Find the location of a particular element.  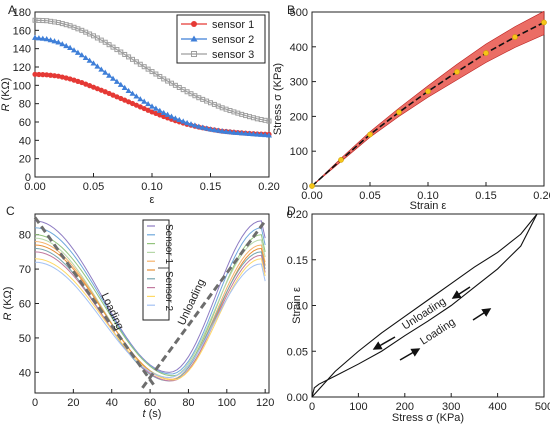

loading-arrow-upper is located at coordinates (482, 314).